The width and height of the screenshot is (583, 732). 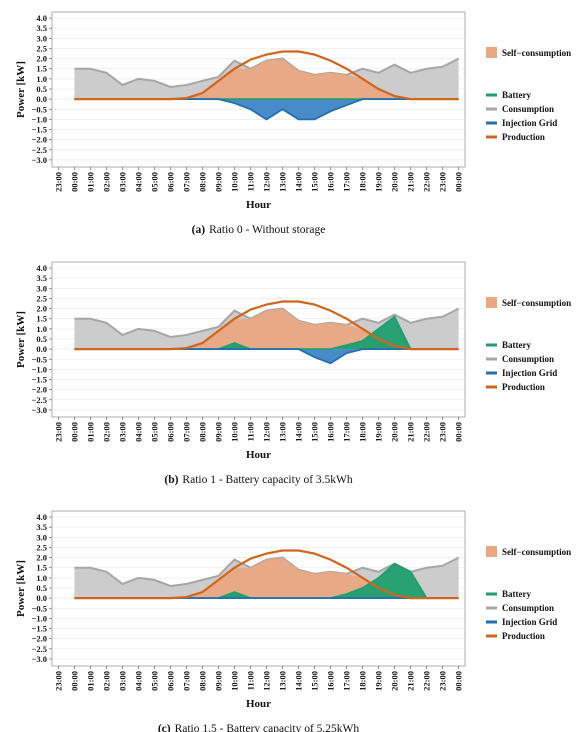 What do you see at coordinates (41, 89) in the screenshot?
I see `y-tick-label: 0.5` at bounding box center [41, 89].